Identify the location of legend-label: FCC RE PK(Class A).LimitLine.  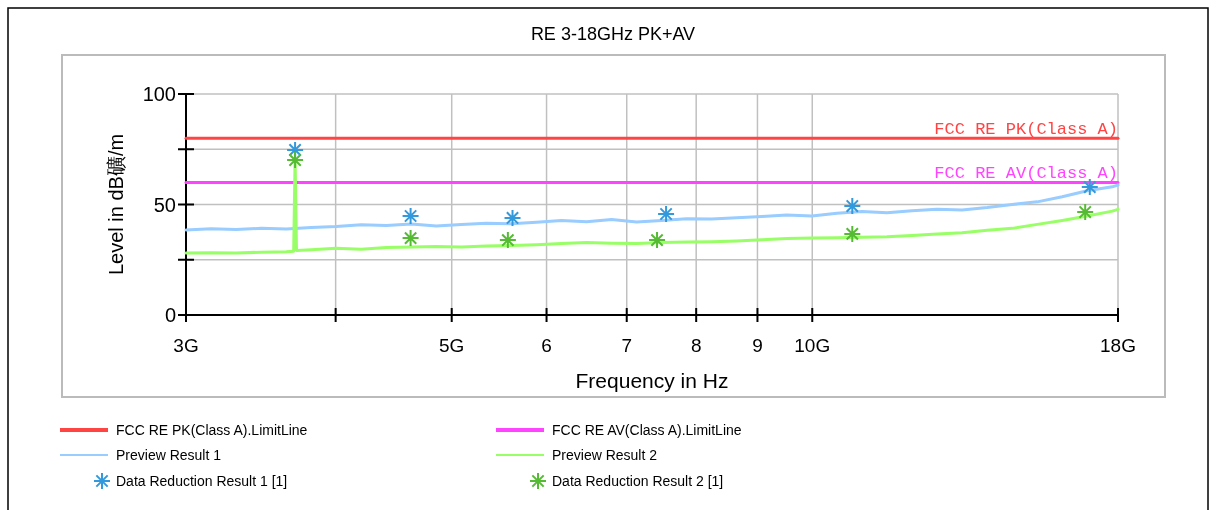
(212, 430).